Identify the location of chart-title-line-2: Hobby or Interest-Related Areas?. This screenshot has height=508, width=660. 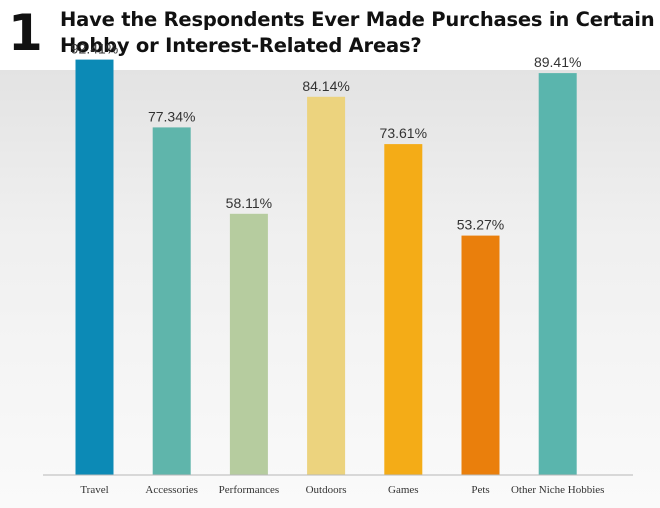
(241, 45).